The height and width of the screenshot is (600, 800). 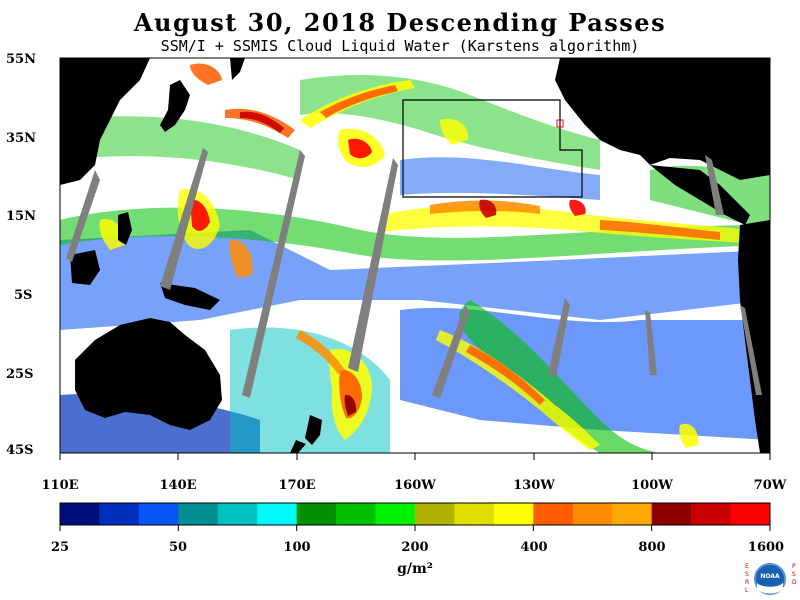 I want to click on borneo-land, so click(x=85, y=267).